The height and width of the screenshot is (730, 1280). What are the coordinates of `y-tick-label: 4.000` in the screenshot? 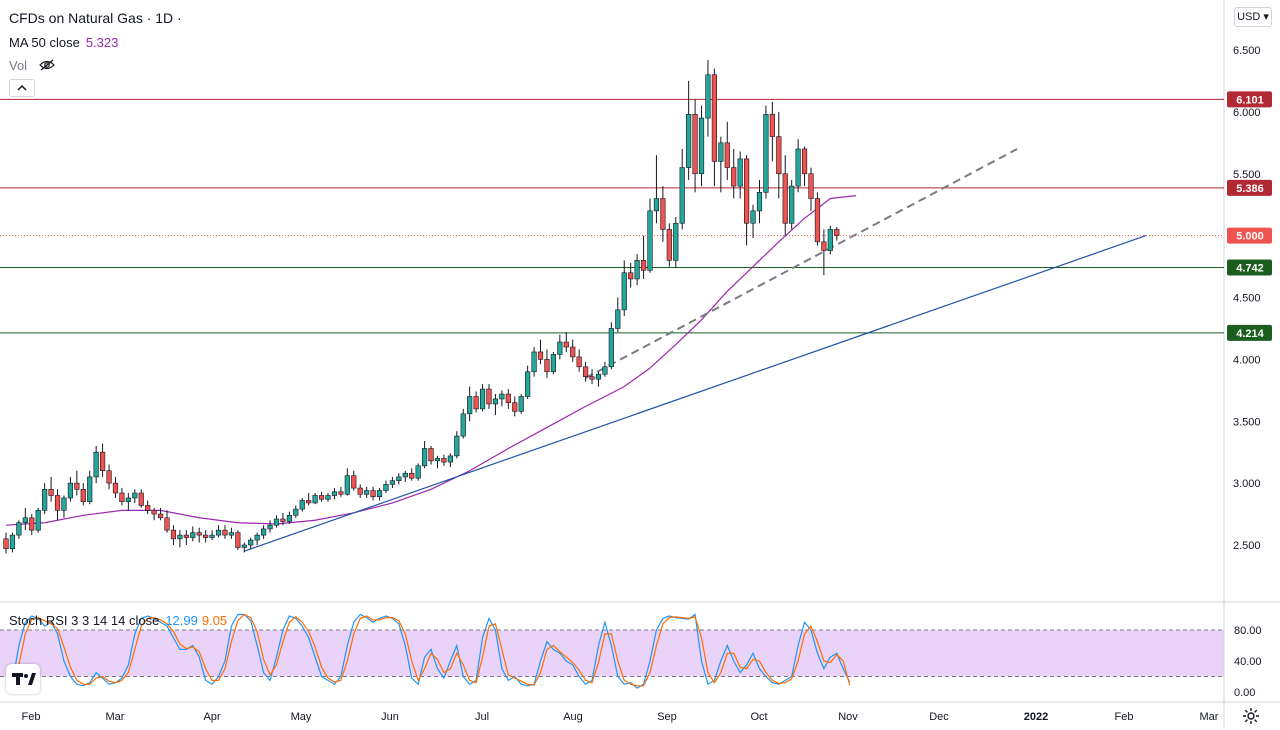 It's located at (1247, 360).